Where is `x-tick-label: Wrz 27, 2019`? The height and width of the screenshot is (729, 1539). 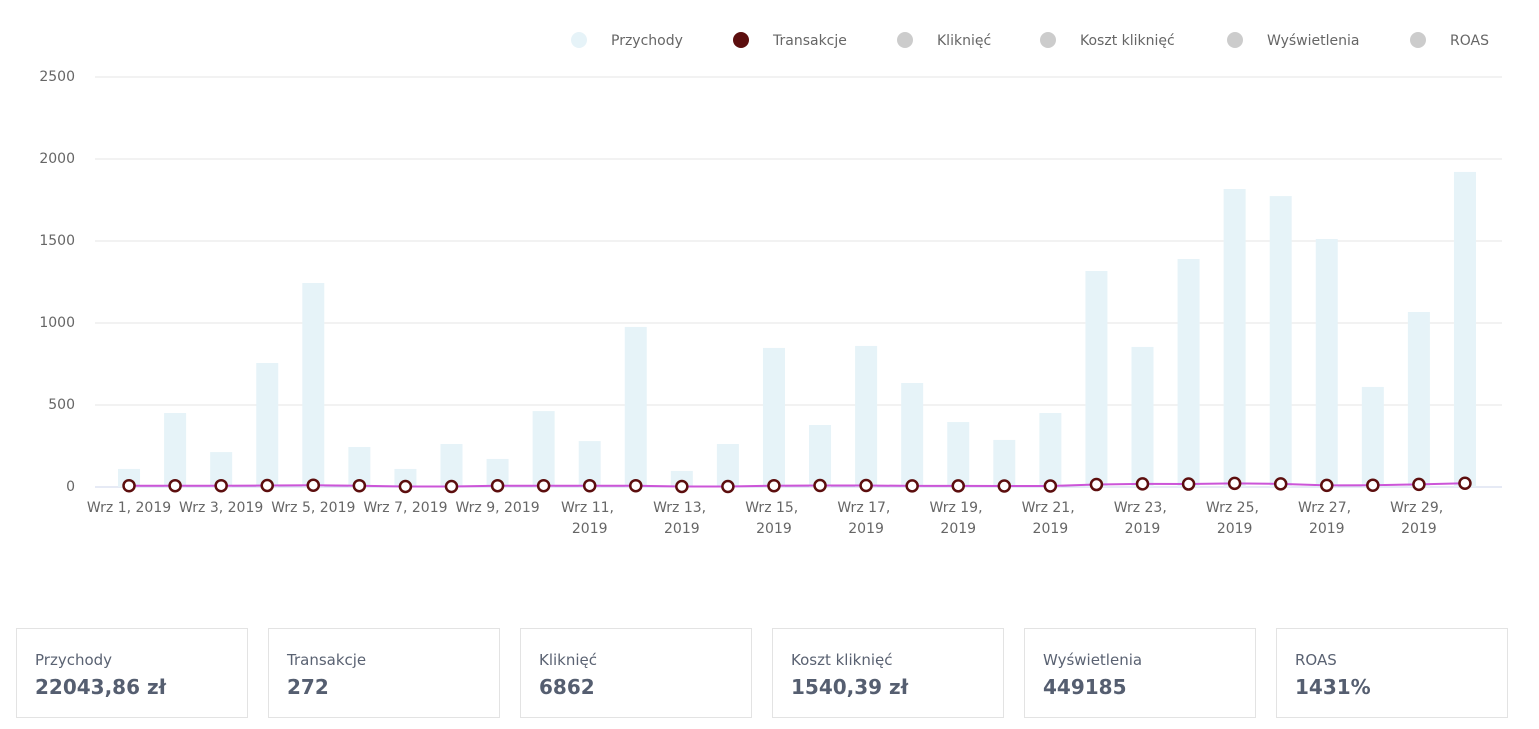 x-tick-label: Wrz 27, 2019 is located at coordinates (1326, 518).